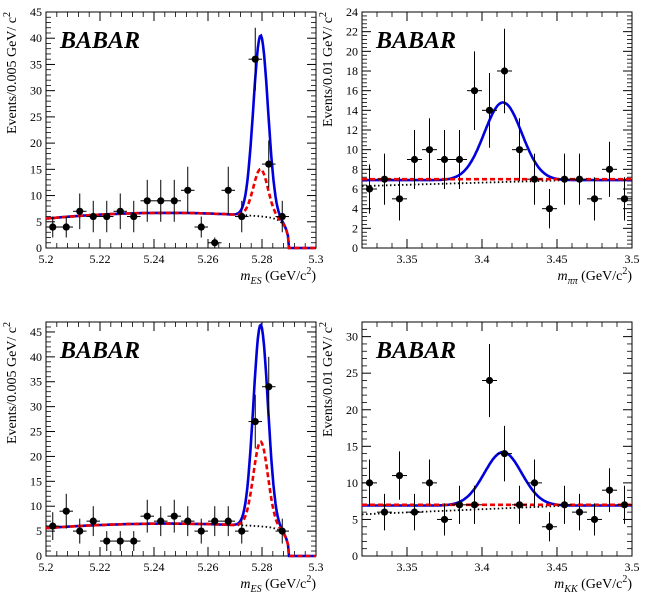 The width and height of the screenshot is (654, 592). I want to click on x-axis-label: mKK (GeV/c2), so click(593, 583).